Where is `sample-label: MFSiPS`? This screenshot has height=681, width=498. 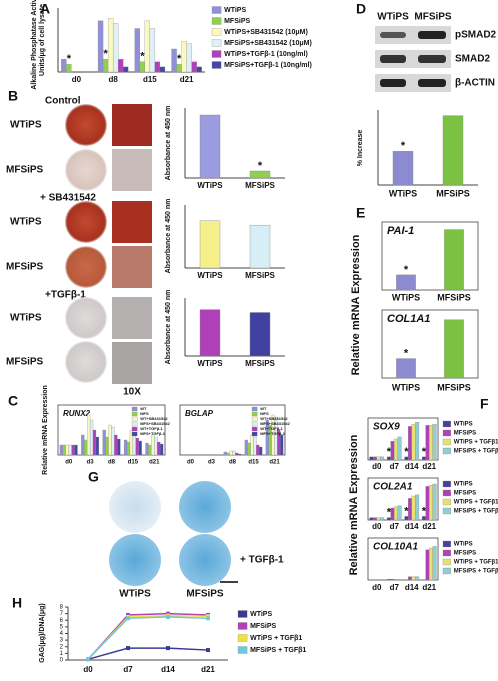 sample-label: MFSiPS is located at coordinates (25, 362).